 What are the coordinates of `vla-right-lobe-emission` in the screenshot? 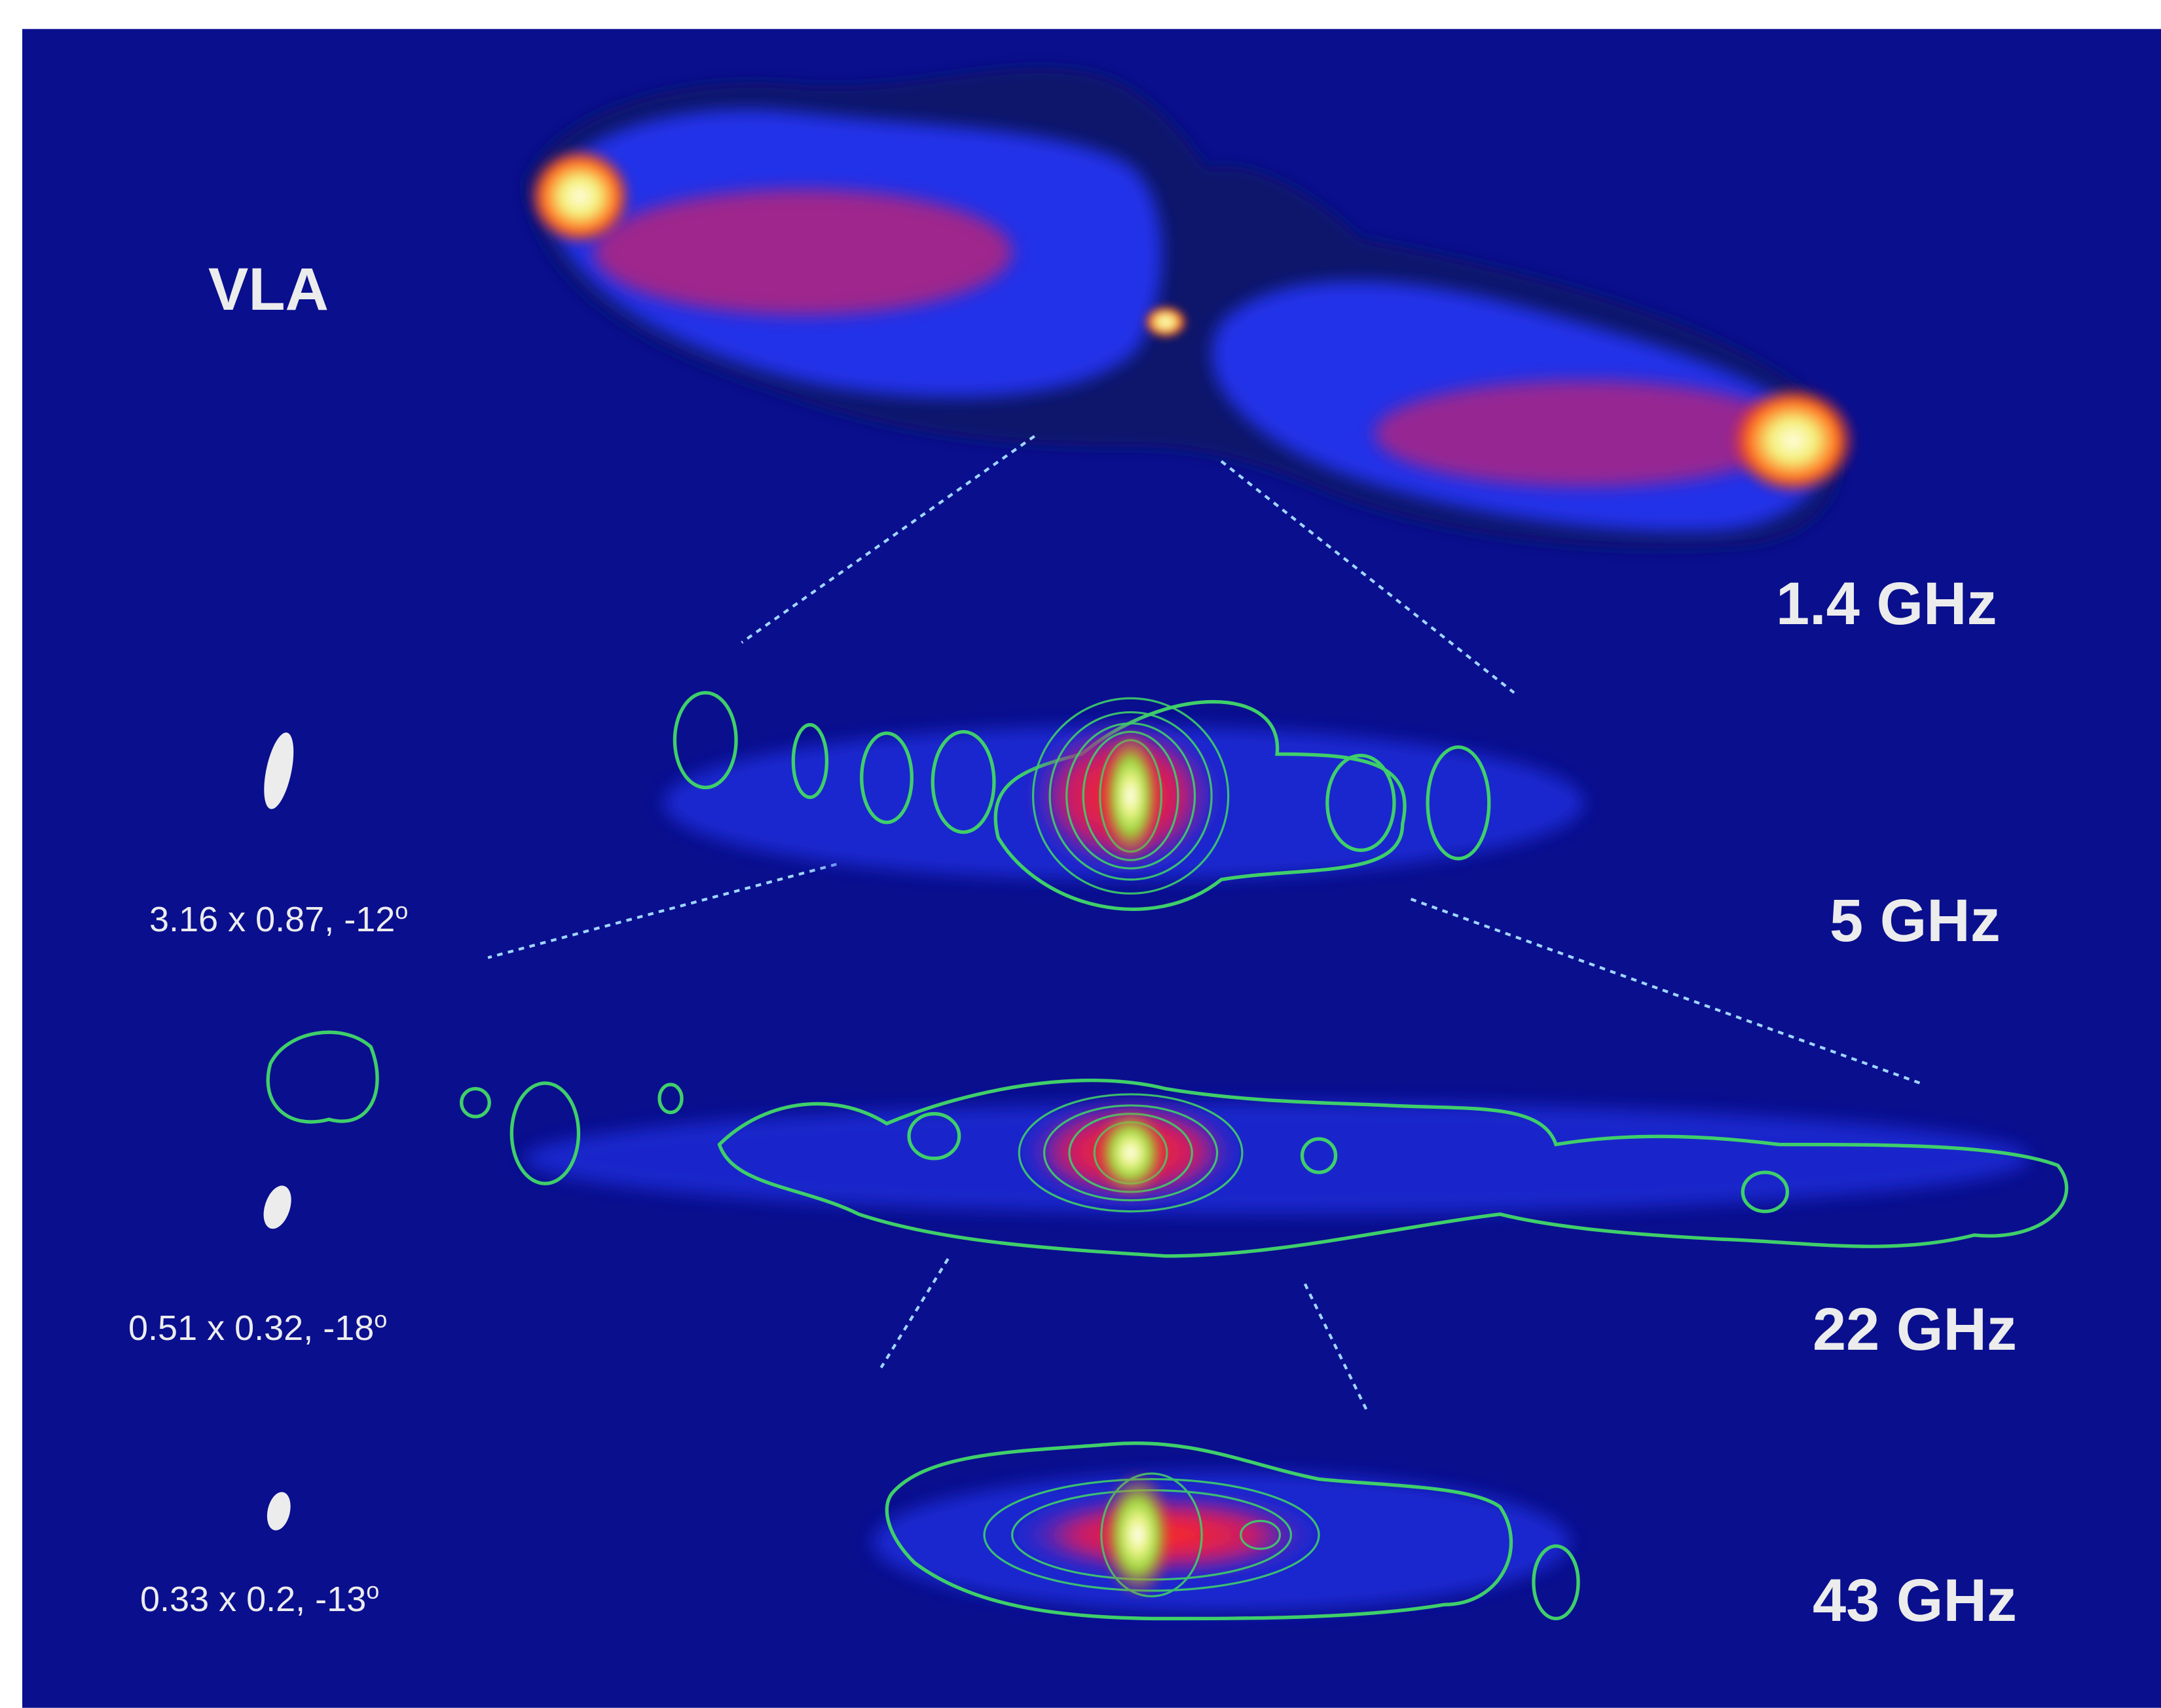 It's located at (1584, 433).